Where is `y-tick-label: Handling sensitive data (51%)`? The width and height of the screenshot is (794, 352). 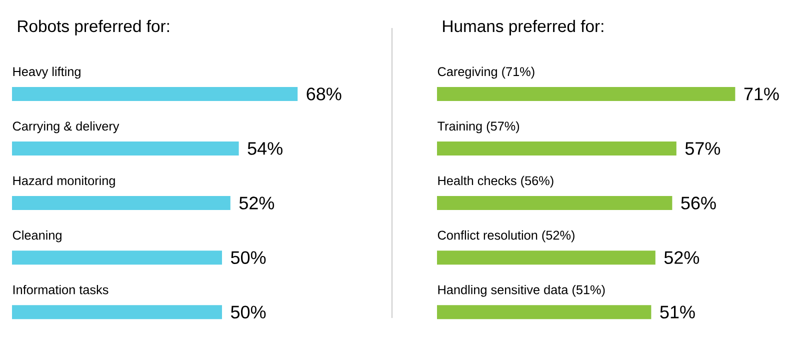 y-tick-label: Handling sensitive data (51%) is located at coordinates (521, 290).